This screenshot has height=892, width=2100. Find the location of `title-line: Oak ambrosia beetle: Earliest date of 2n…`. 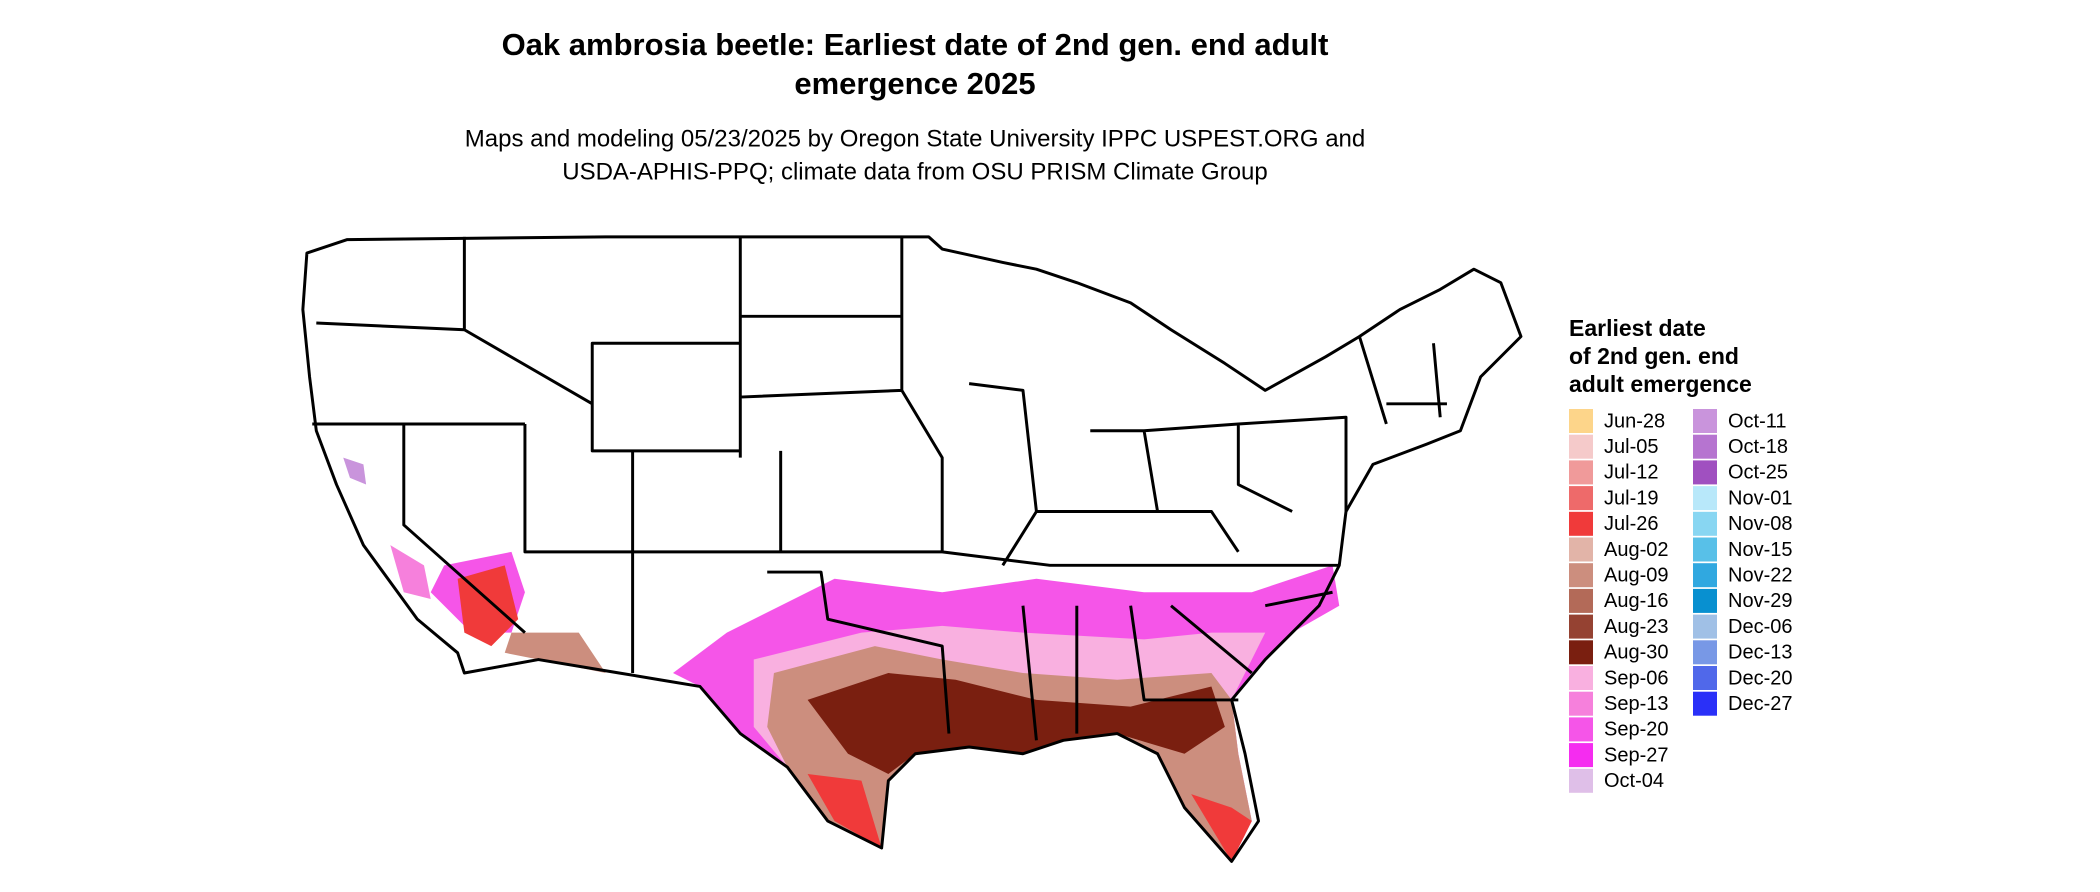

title-line: Oak ambrosia beetle: Earliest date of 2n… is located at coordinates (915, 44).